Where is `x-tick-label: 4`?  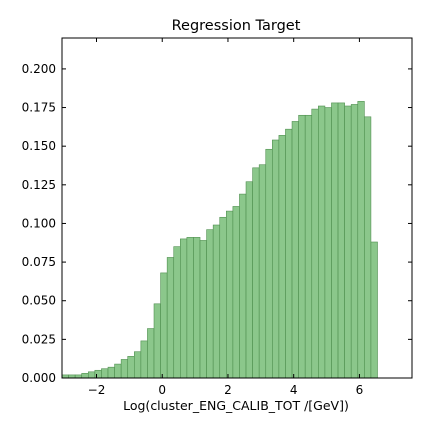 x-tick-label: 4 is located at coordinates (294, 390).